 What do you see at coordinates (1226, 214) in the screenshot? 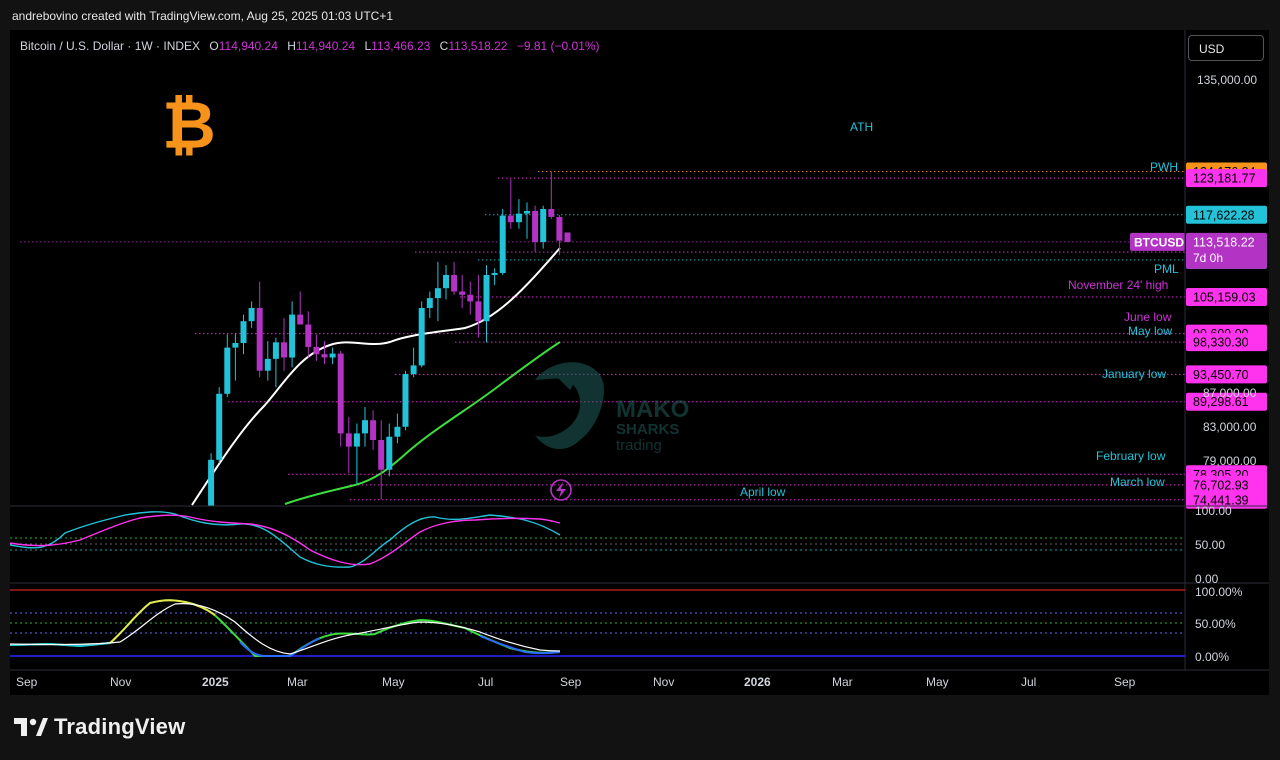
I see `price-tag: 117,622.28` at bounding box center [1226, 214].